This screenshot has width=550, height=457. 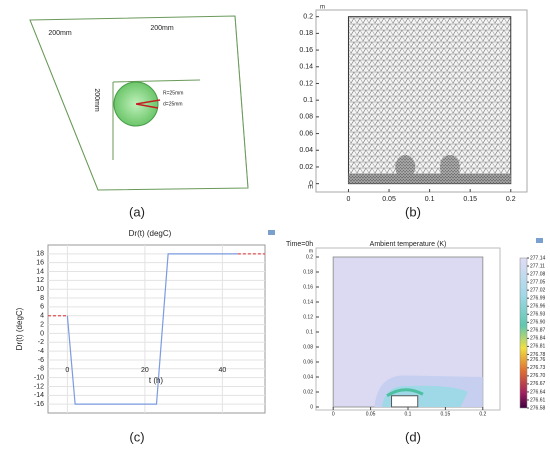 I want to click on y-tick-label: -8, so click(x=41, y=369).